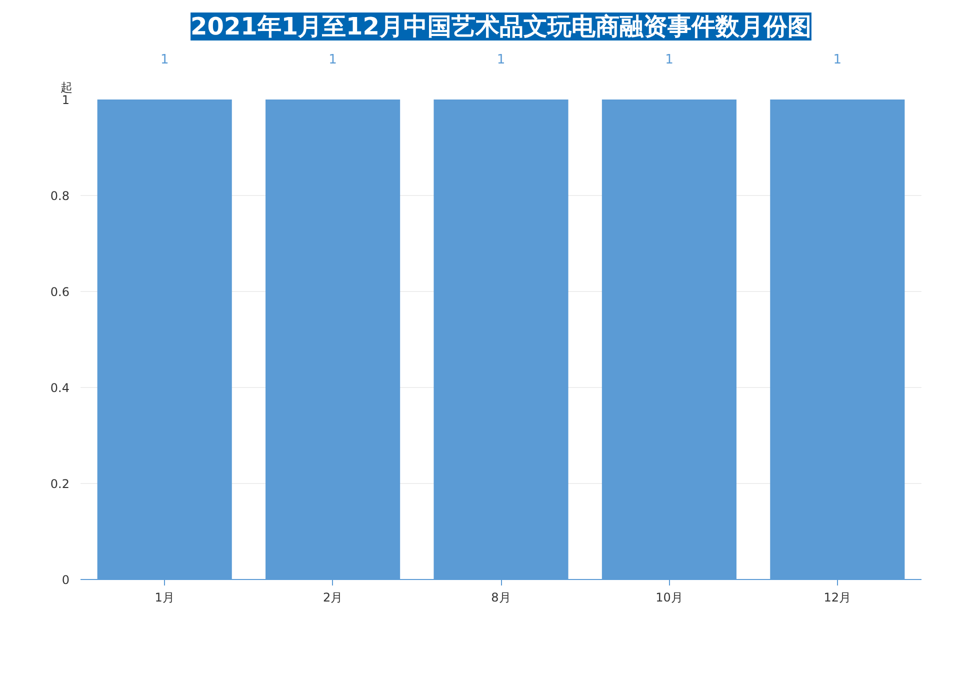 This screenshot has height=689, width=971. Describe the element at coordinates (501, 26) in the screenshot. I see `chart-title: 2021年1月至12月中国艺术品文玩电商融资事件数月份图` at that location.